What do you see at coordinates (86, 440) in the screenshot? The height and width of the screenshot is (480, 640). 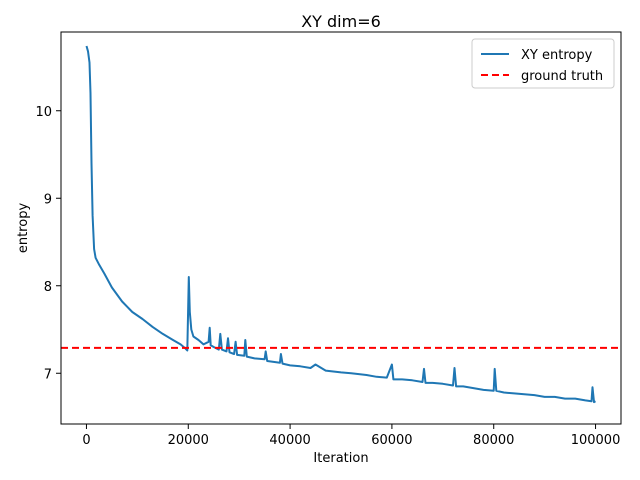 I see `x-tick-label: 0` at bounding box center [86, 440].